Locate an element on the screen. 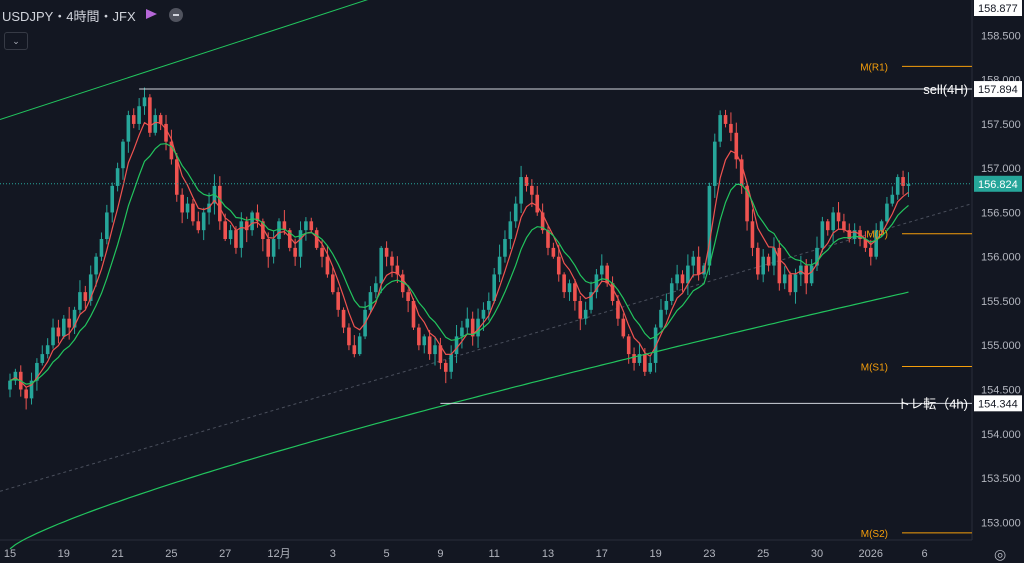 The image size is (1024, 563). x-tick-label: 19 is located at coordinates (64, 554).